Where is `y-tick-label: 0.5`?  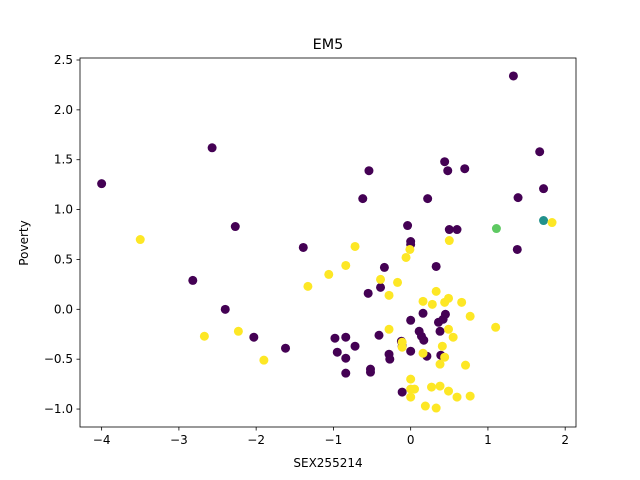
y-tick-label: 0.5 is located at coordinates (63, 259).